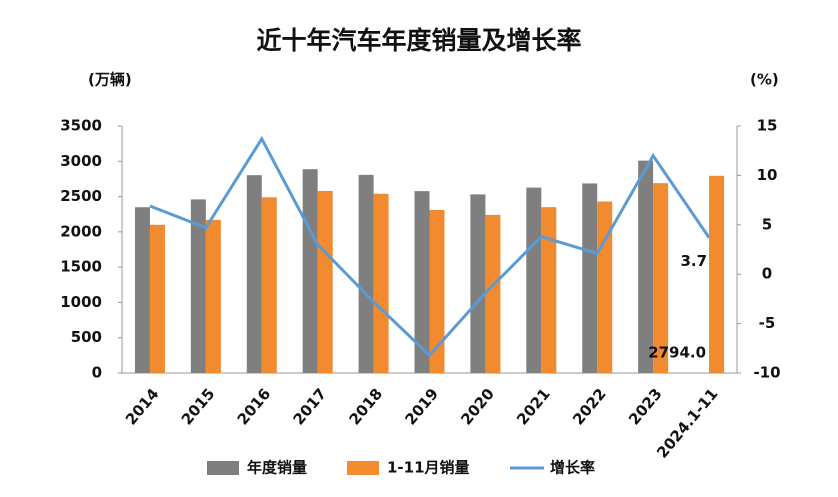 The image size is (838, 497). Describe the element at coordinates (477, 407) in the screenshot. I see `x-tick-label: 2020` at that location.